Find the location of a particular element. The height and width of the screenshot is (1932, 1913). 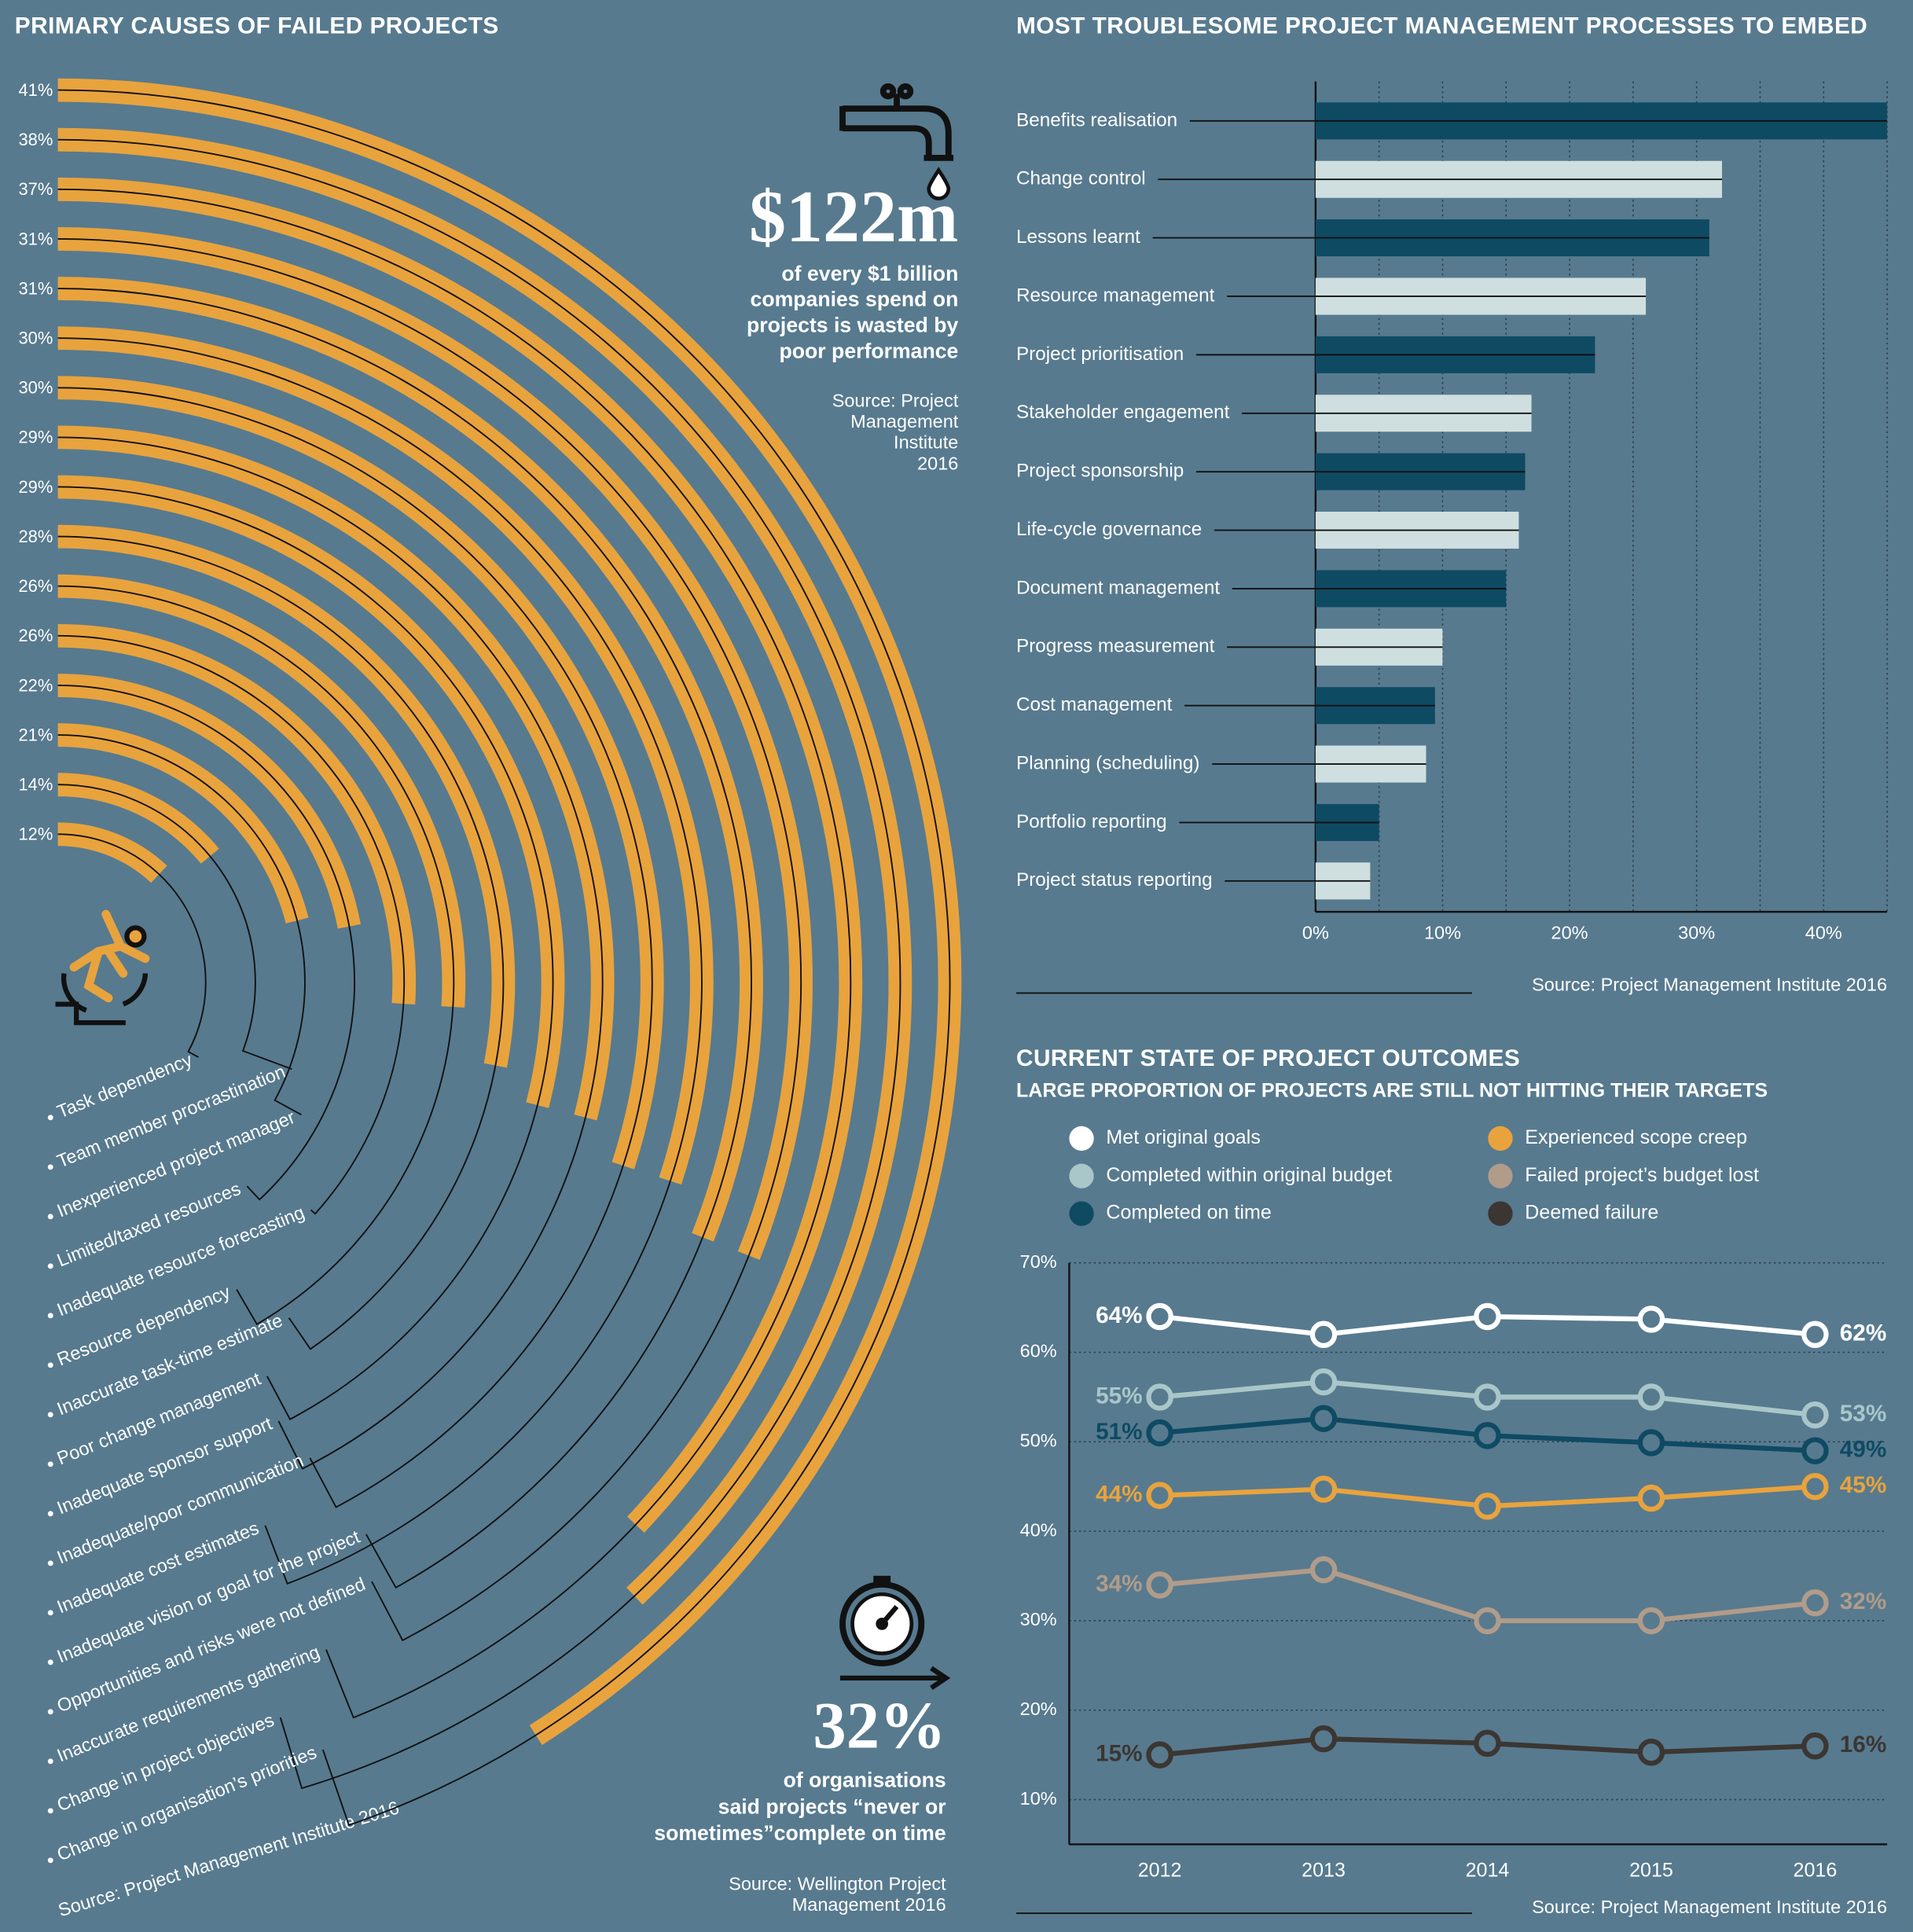

chart-title: CURRENT STATE OF PROJECT OUTCOMES is located at coordinates (1268, 1058).